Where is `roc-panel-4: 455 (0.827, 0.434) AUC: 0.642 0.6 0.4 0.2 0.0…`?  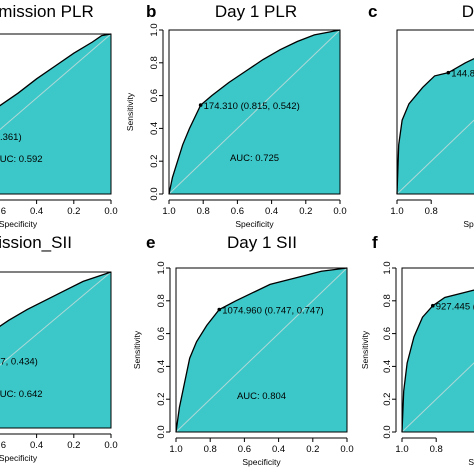 roc-panel-4: 455 (0.827, 0.434) AUC: 0.642 0.6 0.4 0.2 0.0… is located at coordinates (59, 348).